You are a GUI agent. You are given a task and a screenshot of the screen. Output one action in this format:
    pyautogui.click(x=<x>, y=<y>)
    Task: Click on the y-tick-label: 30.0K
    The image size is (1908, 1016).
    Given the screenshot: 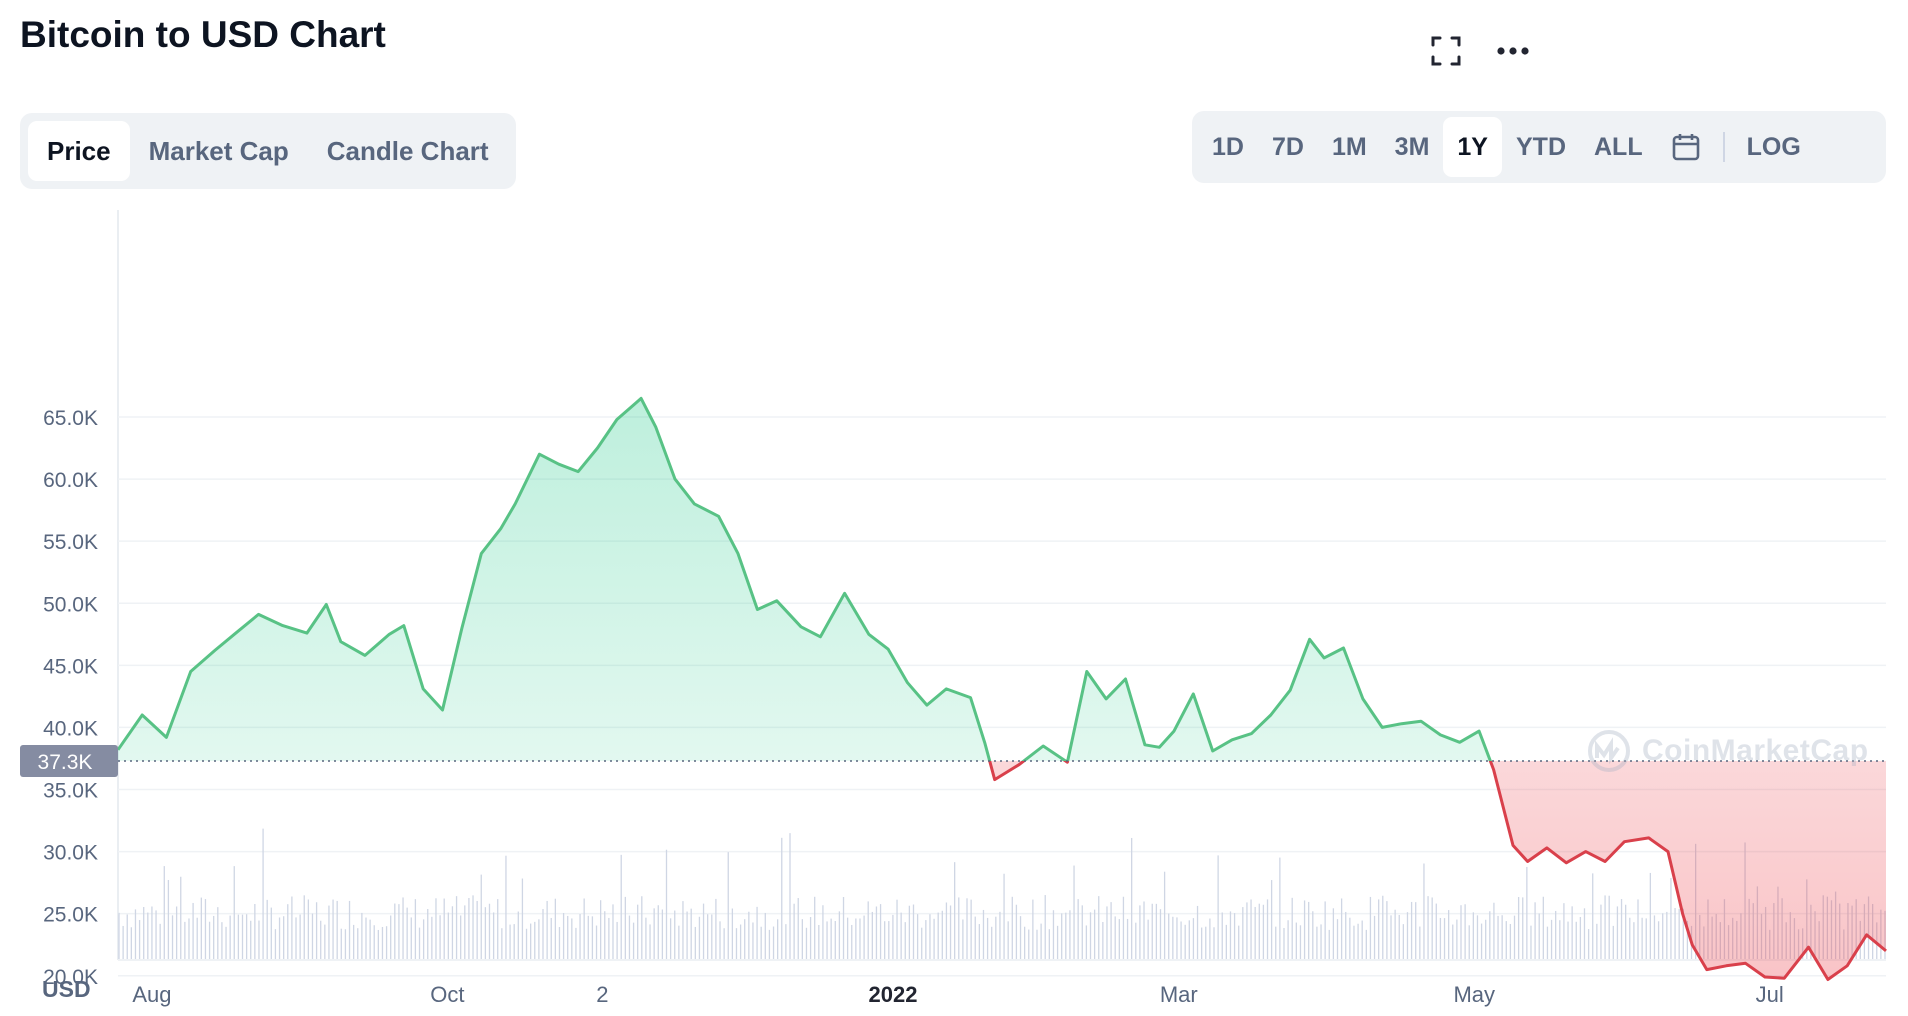 What is the action you would take?
    pyautogui.click(x=70, y=853)
    